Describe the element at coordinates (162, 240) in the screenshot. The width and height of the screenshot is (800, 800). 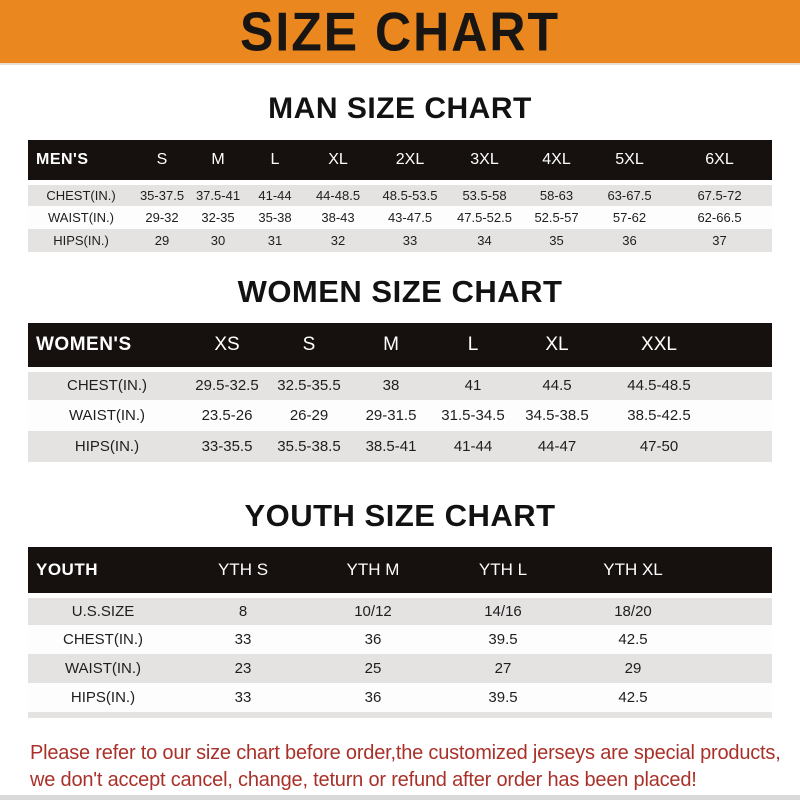
I see `men-hips-in-s: 29` at that location.